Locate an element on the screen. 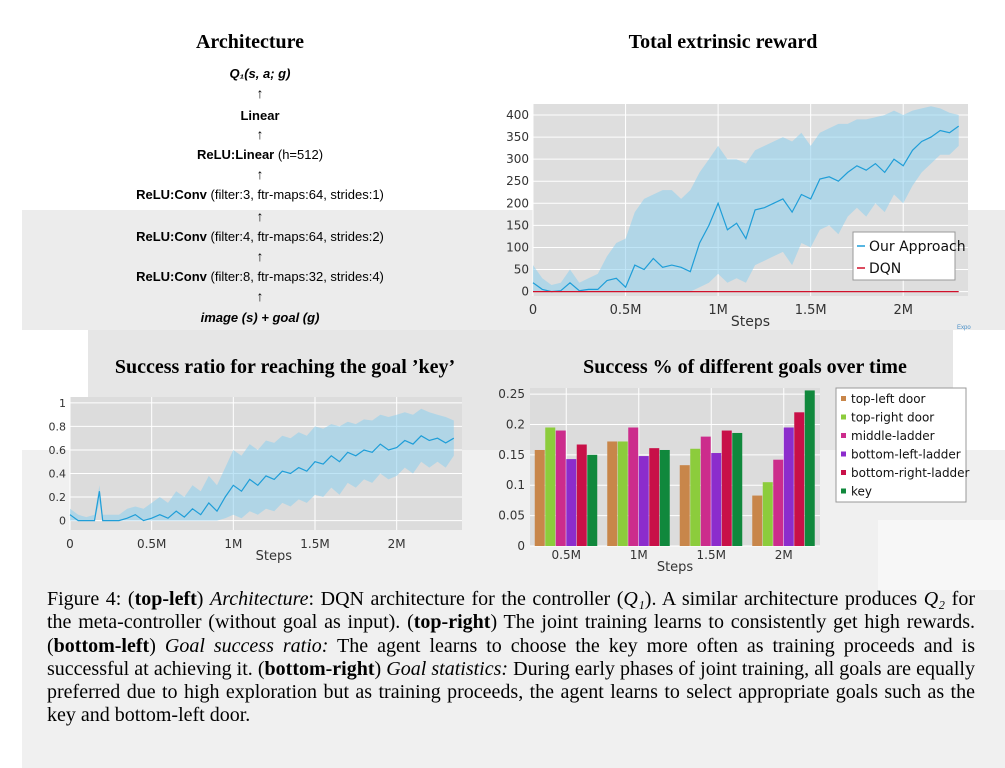 Image resolution: width=1005 pixels, height=768 pixels. reward-chart-y-tick-label: 400 is located at coordinates (517, 115).